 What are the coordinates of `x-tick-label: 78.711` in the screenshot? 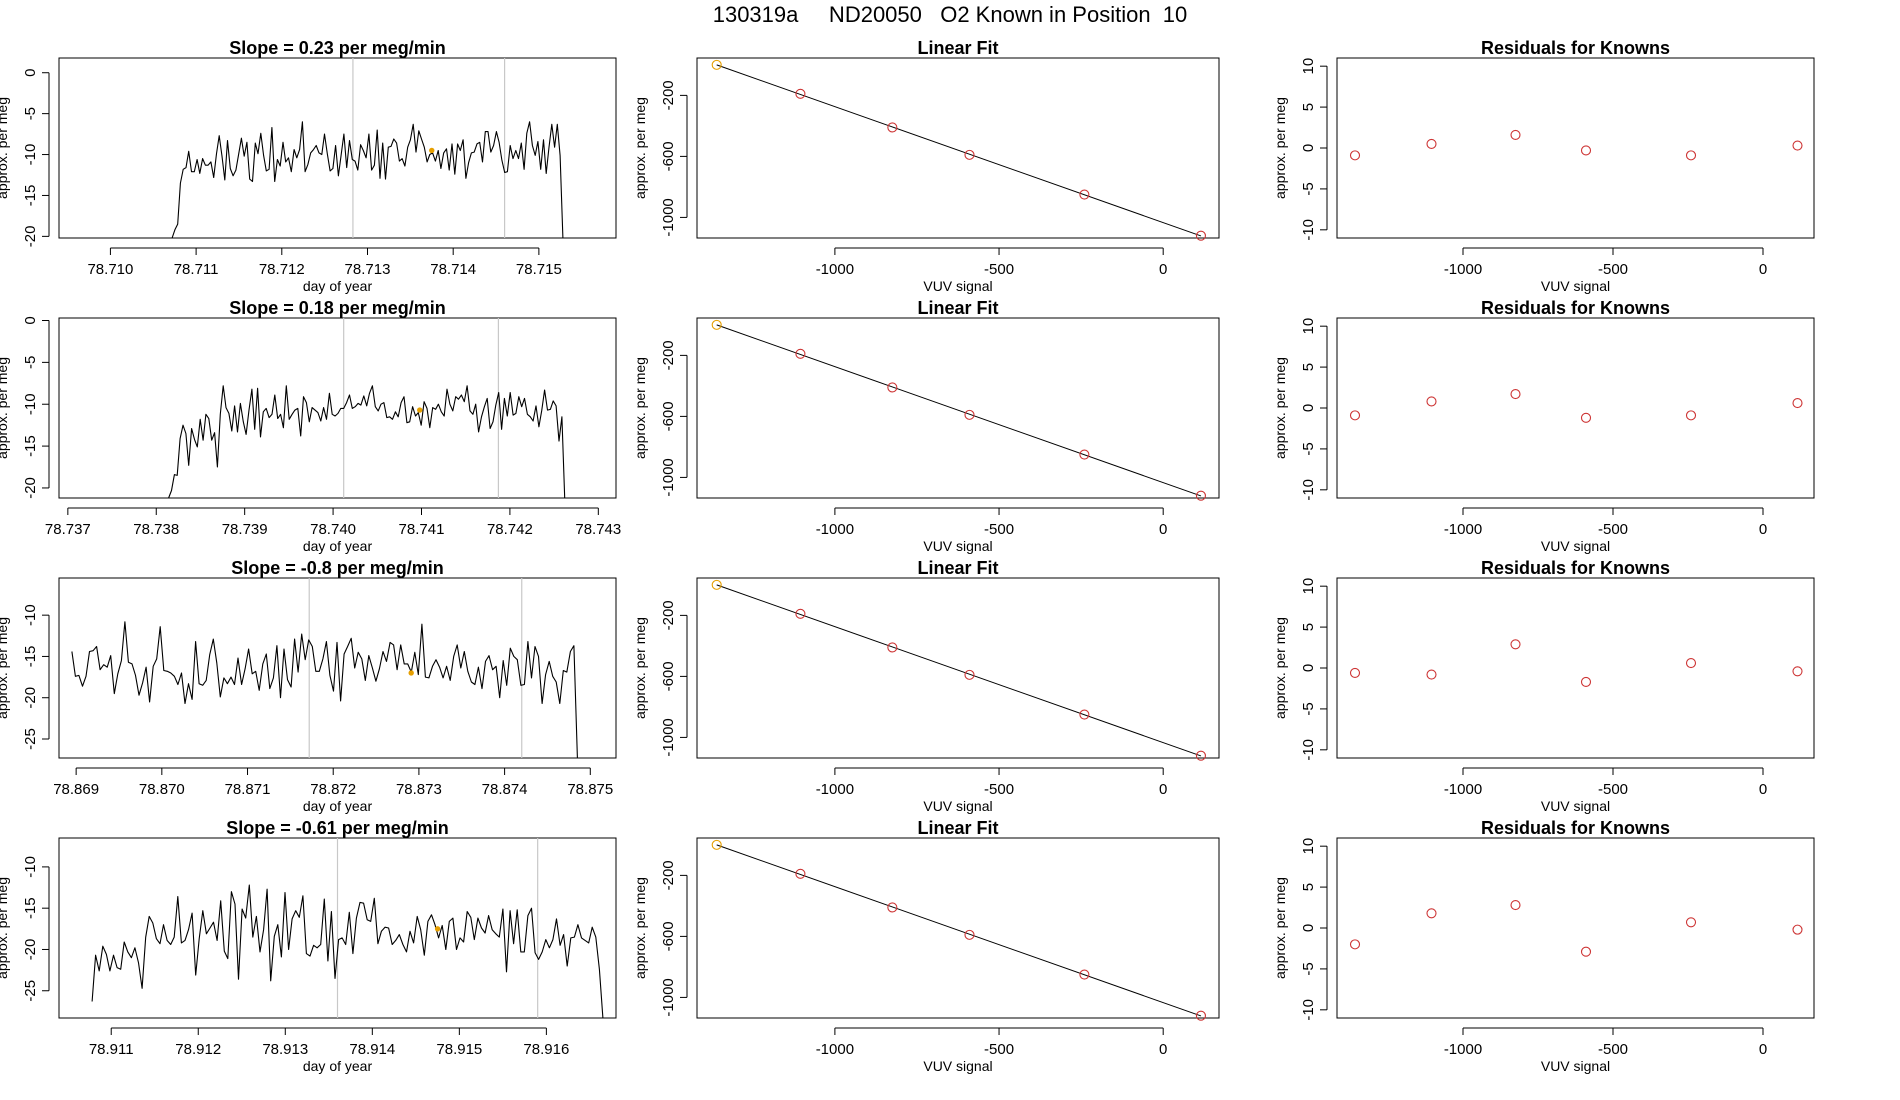 It's located at (196, 269).